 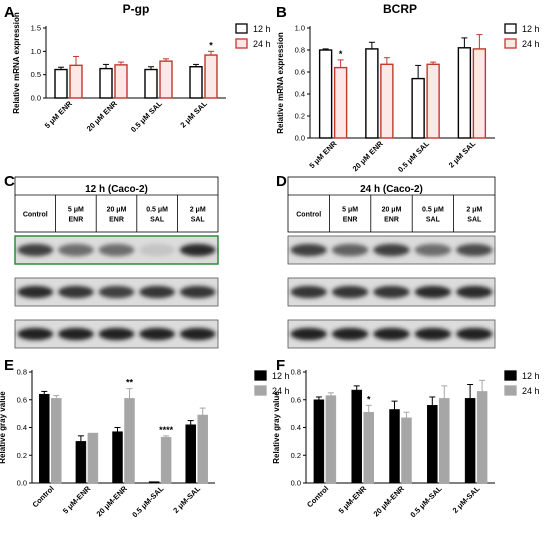 I want to click on blot-lane-label: 0.5 μM, so click(x=157, y=210).